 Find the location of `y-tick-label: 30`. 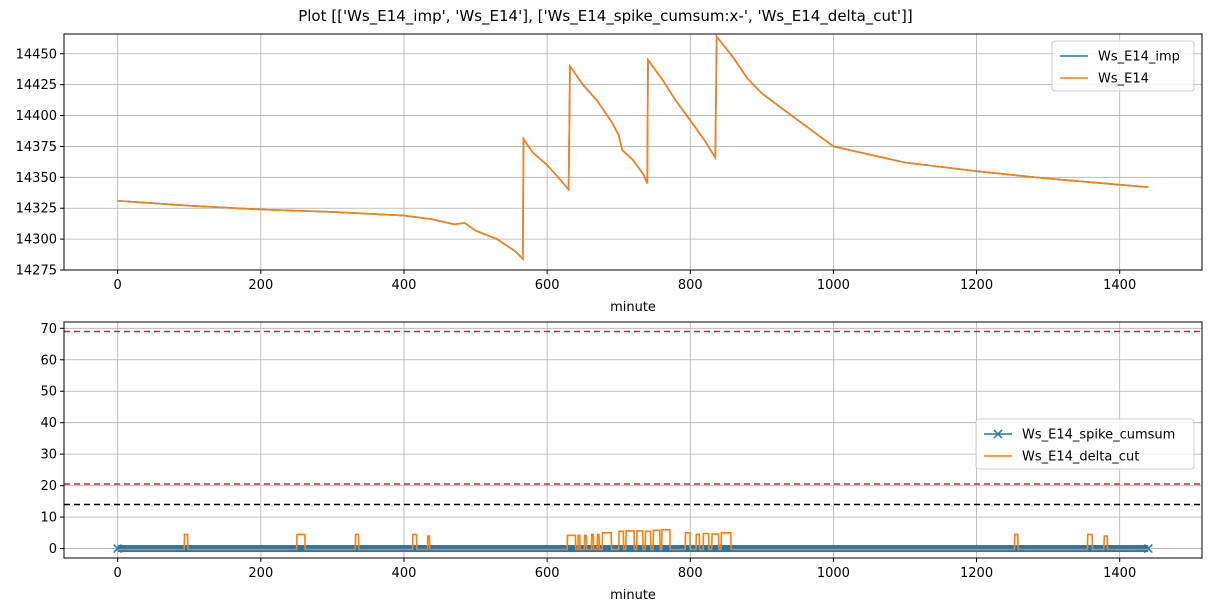

y-tick-label: 30 is located at coordinates (48, 455).